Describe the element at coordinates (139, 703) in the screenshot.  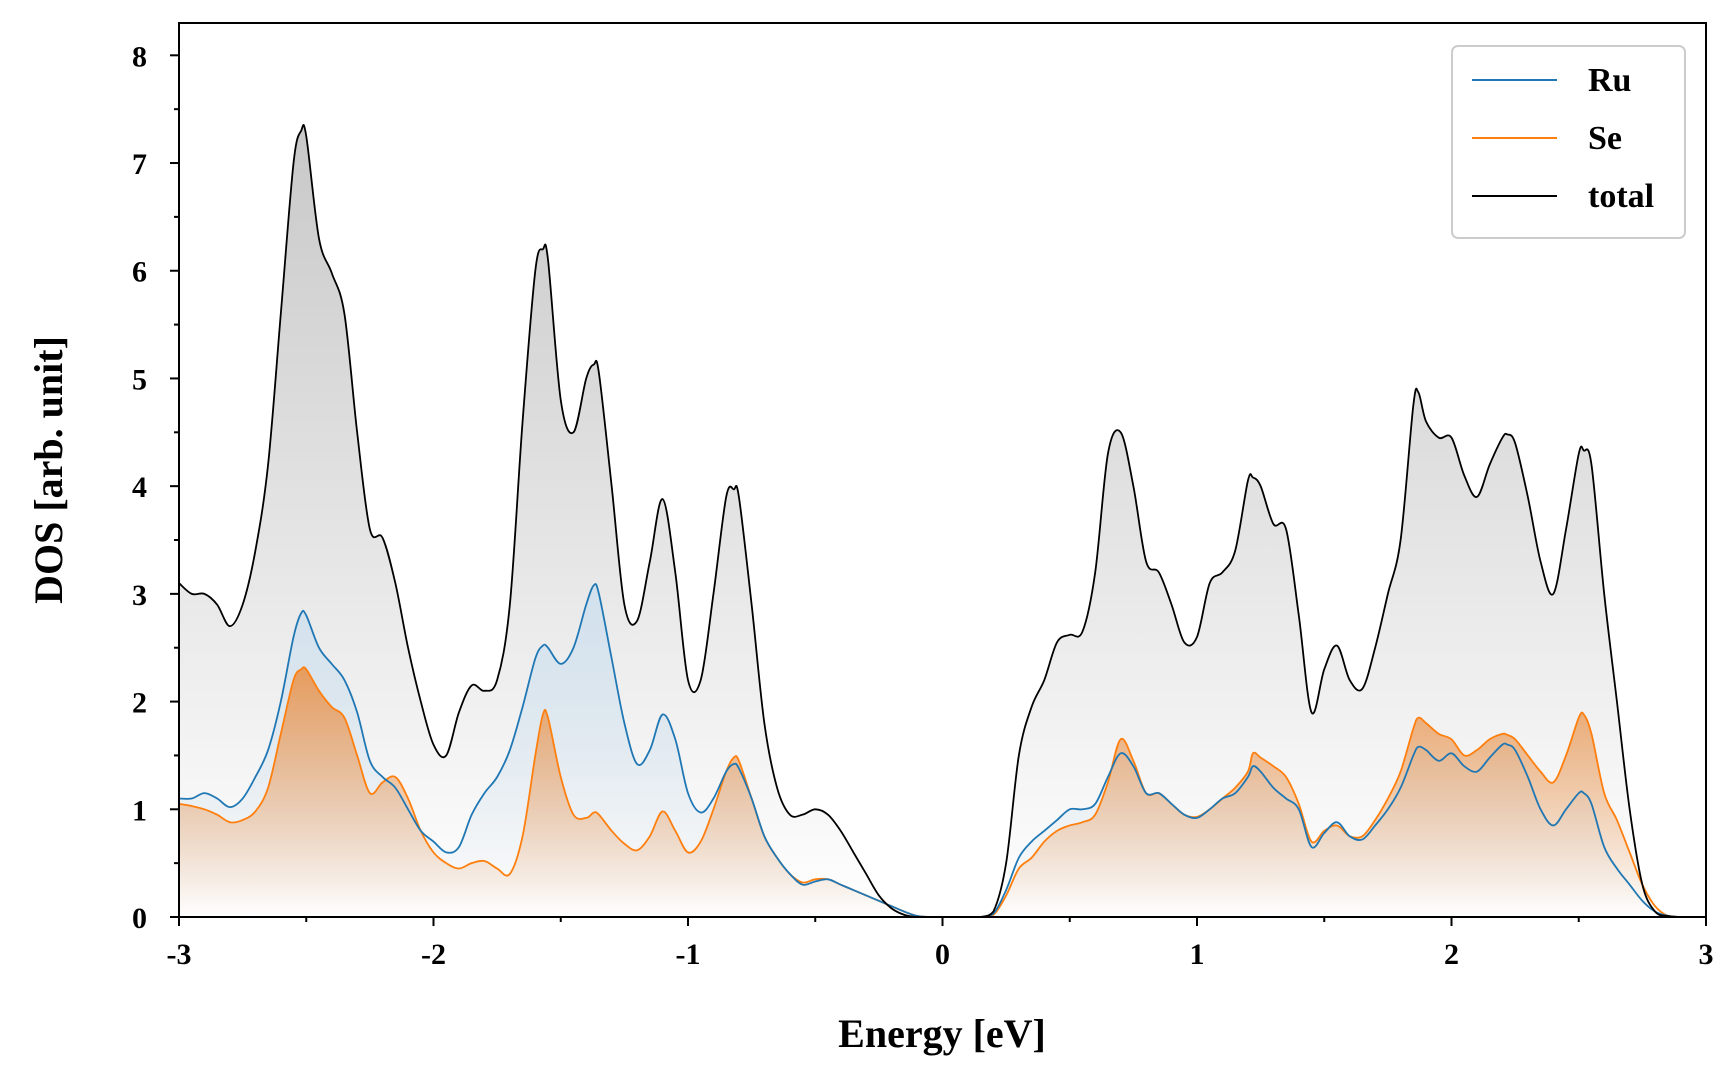
I see `y-tick-label: 2` at that location.